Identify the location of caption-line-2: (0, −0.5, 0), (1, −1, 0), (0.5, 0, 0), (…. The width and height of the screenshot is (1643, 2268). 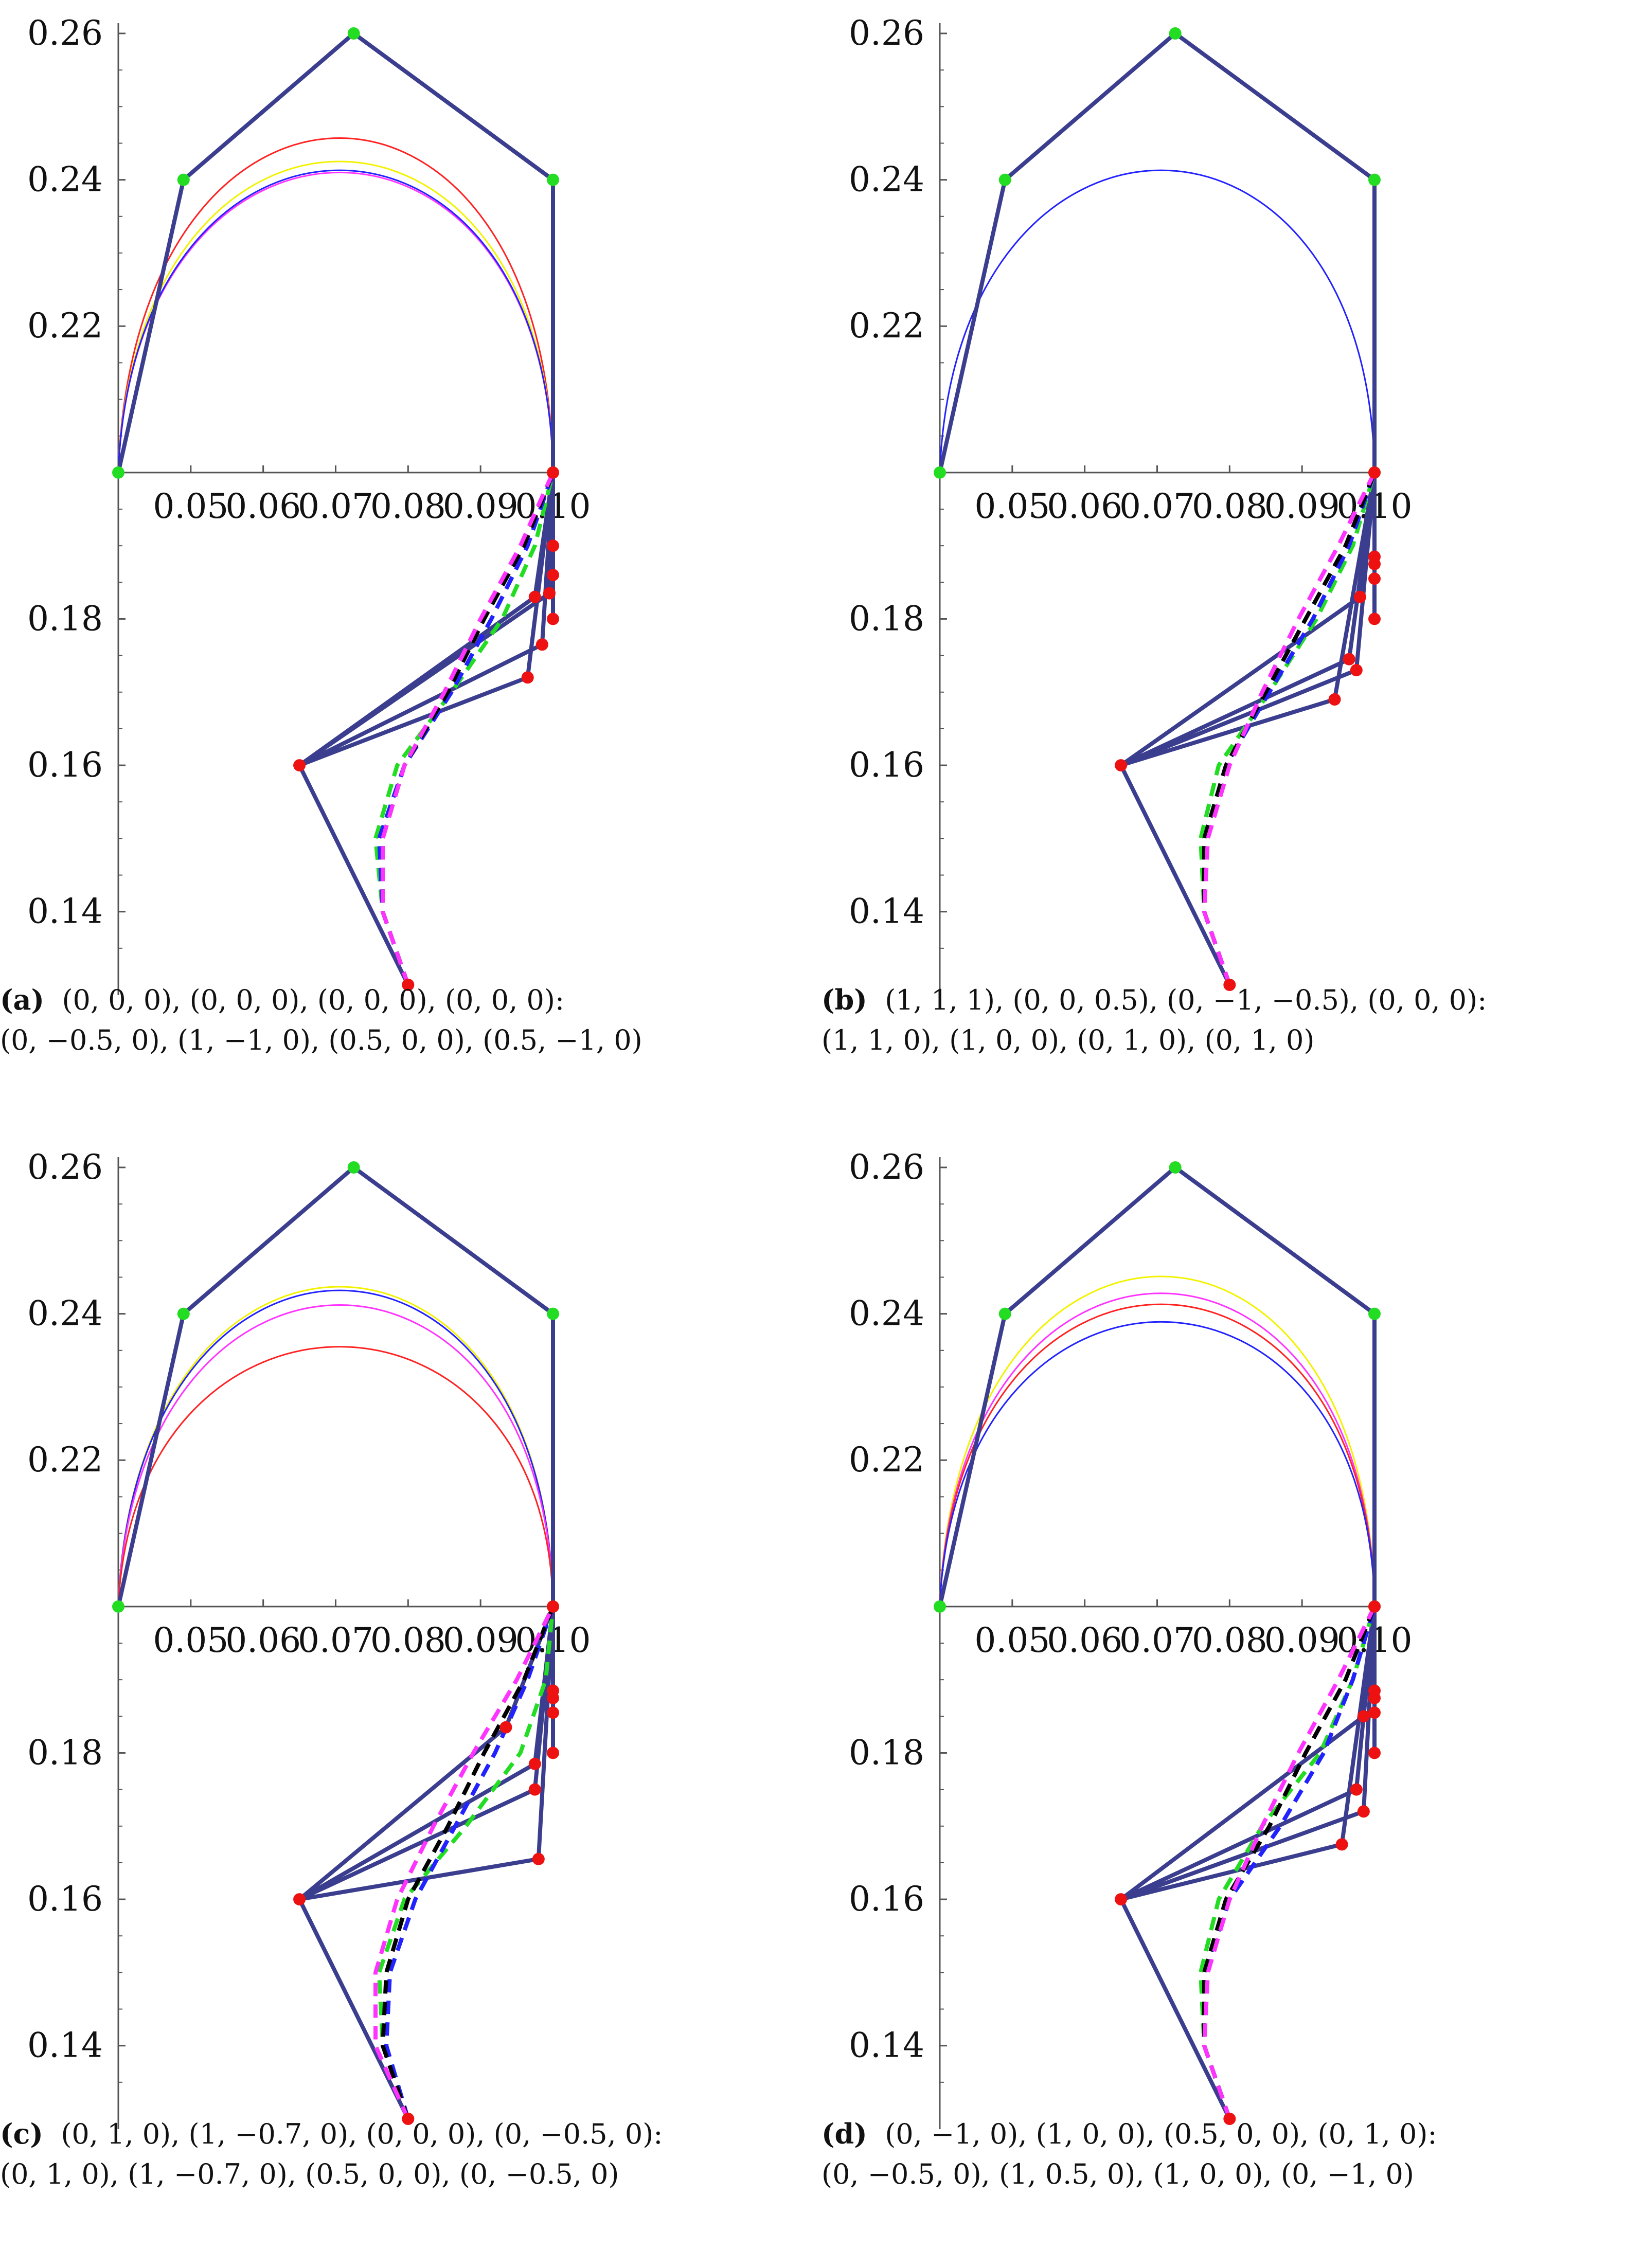
(321, 1040).